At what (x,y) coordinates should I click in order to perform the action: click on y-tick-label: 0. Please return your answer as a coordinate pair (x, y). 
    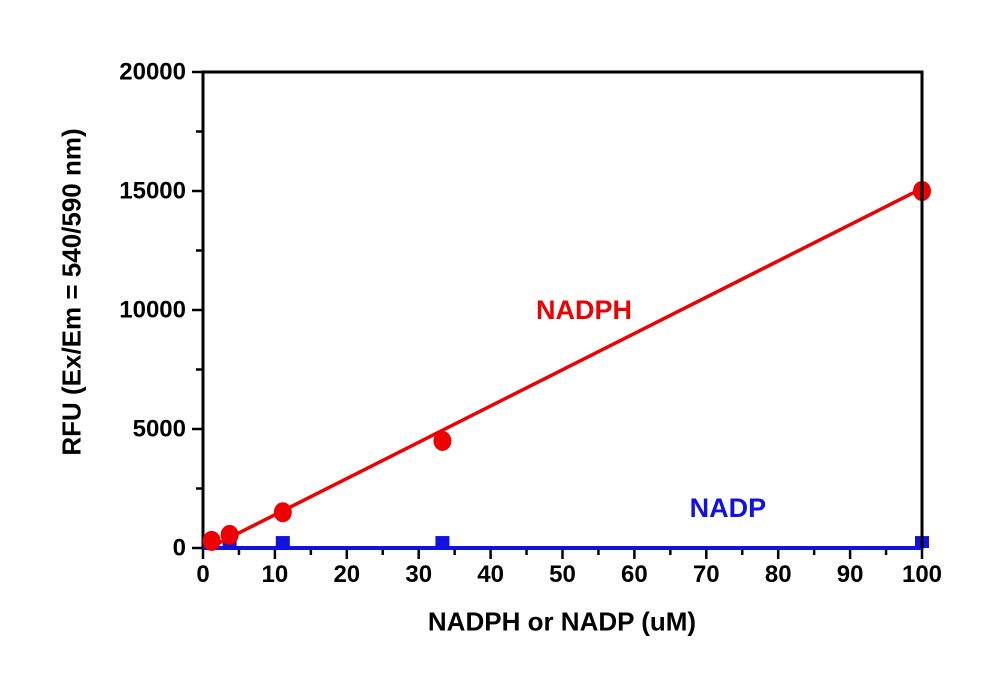
    Looking at the image, I should click on (179, 548).